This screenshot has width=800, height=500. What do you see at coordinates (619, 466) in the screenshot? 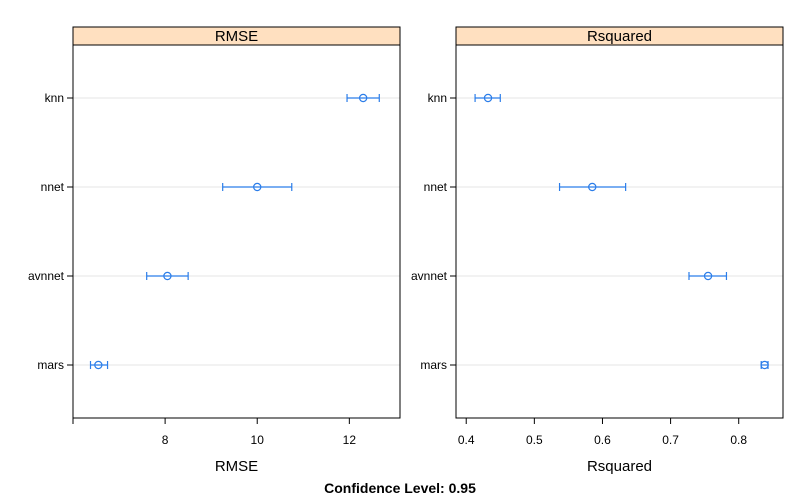
I see `x-axis-title: Rsquared` at bounding box center [619, 466].